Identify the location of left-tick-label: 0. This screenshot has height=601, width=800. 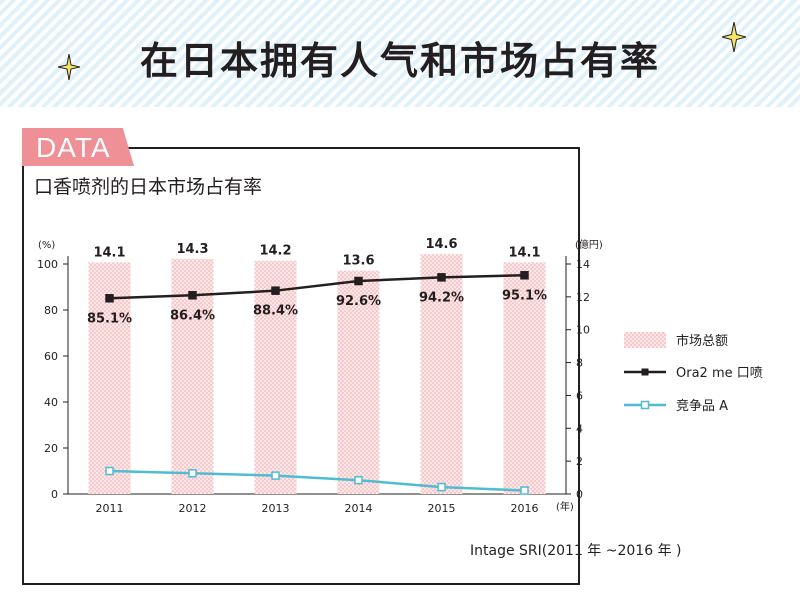
(54, 494).